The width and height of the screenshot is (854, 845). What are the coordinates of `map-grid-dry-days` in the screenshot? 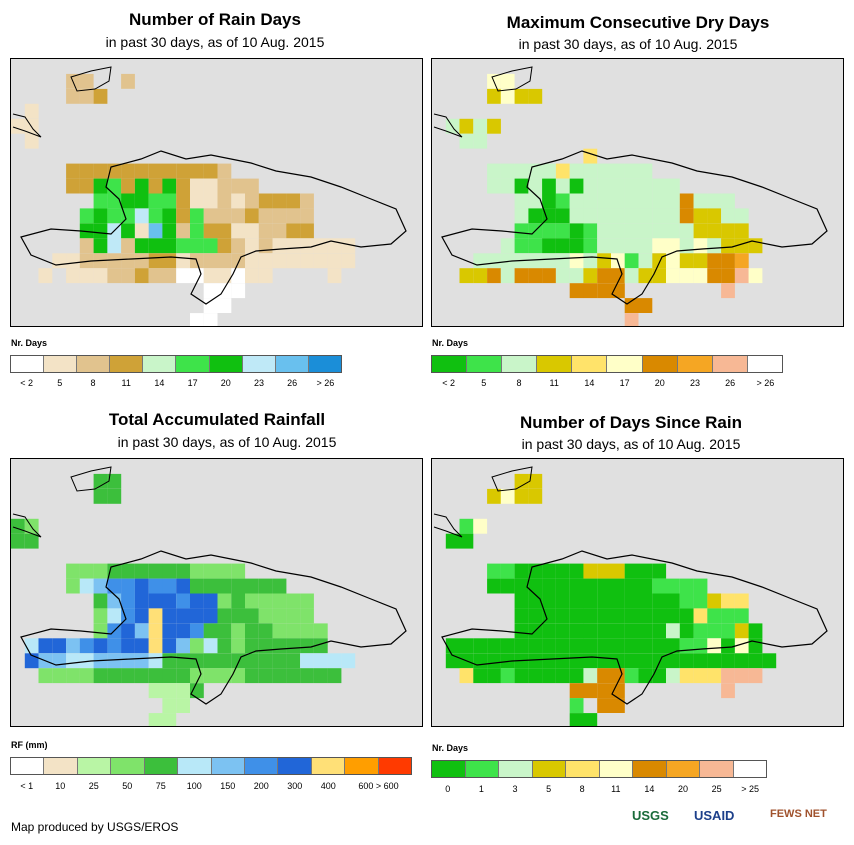 It's located at (630, 196).